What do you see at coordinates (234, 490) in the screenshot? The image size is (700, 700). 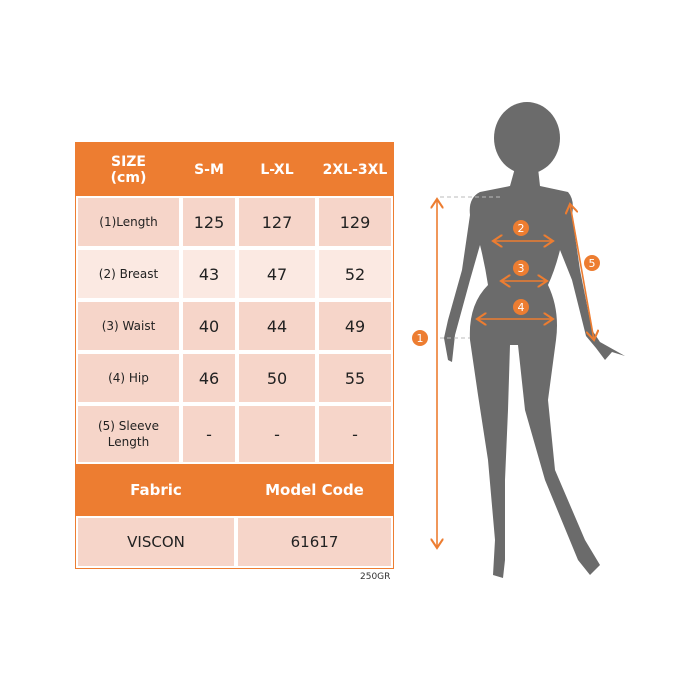 I see `fabric-header-row: Fabric Model Code` at bounding box center [234, 490].